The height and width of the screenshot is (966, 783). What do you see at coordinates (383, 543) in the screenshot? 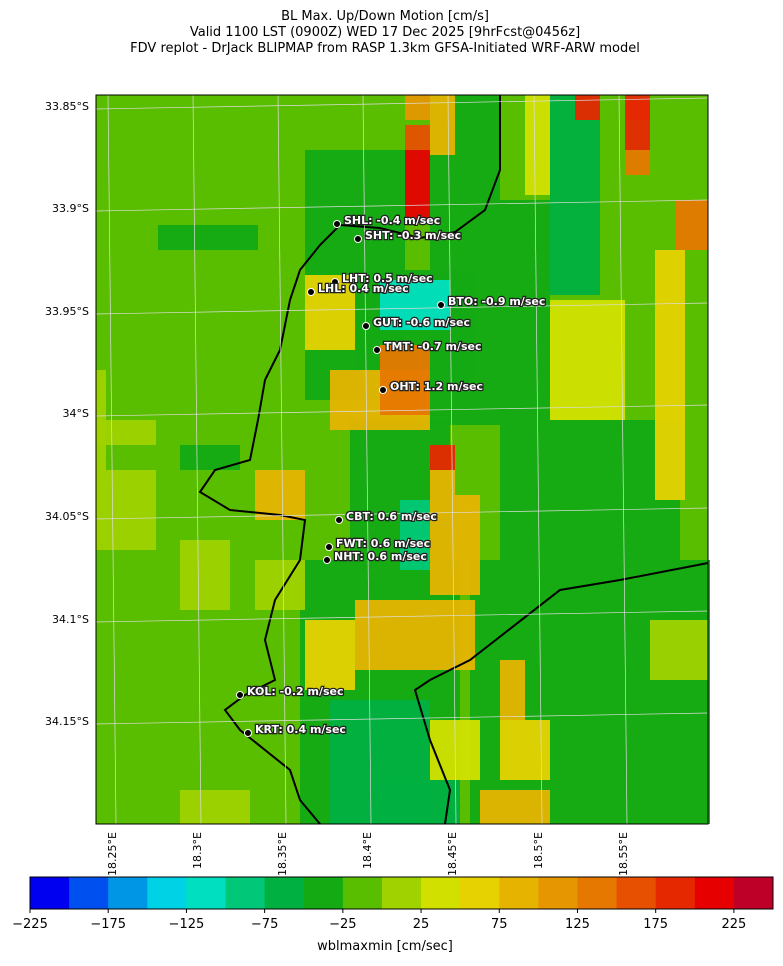
I see `station-label: FWT: 0.6 m/sec` at bounding box center [383, 543].